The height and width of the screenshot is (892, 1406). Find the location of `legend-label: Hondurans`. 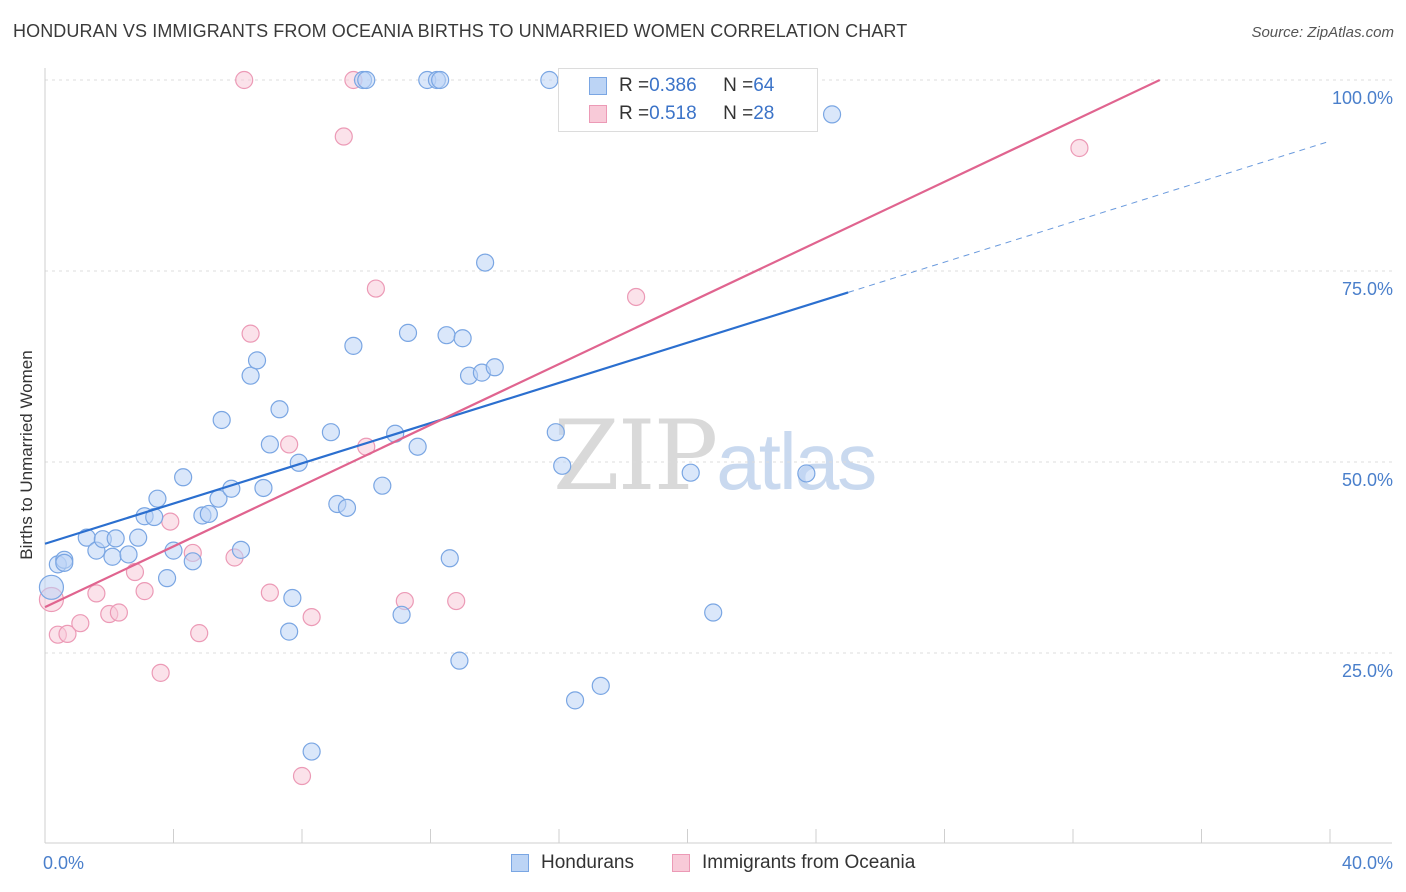

legend-label: Hondurans is located at coordinates (587, 862).